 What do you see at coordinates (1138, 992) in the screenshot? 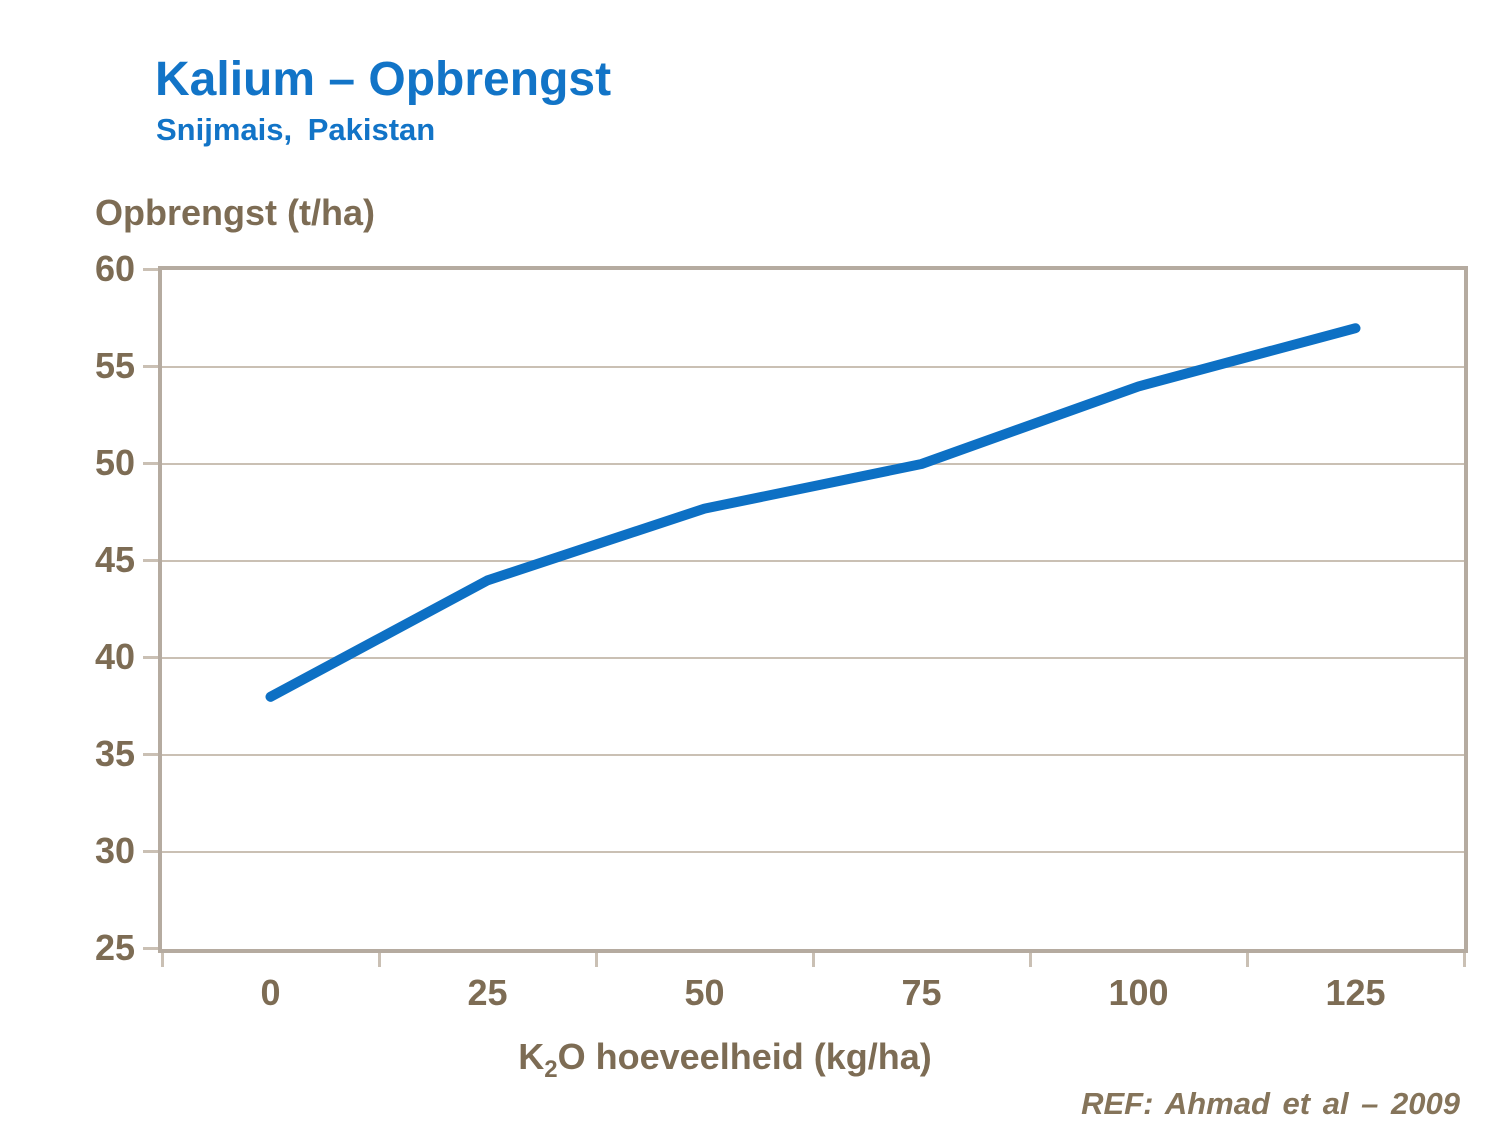
I see `x-axis-tick-label: 100` at bounding box center [1138, 992].